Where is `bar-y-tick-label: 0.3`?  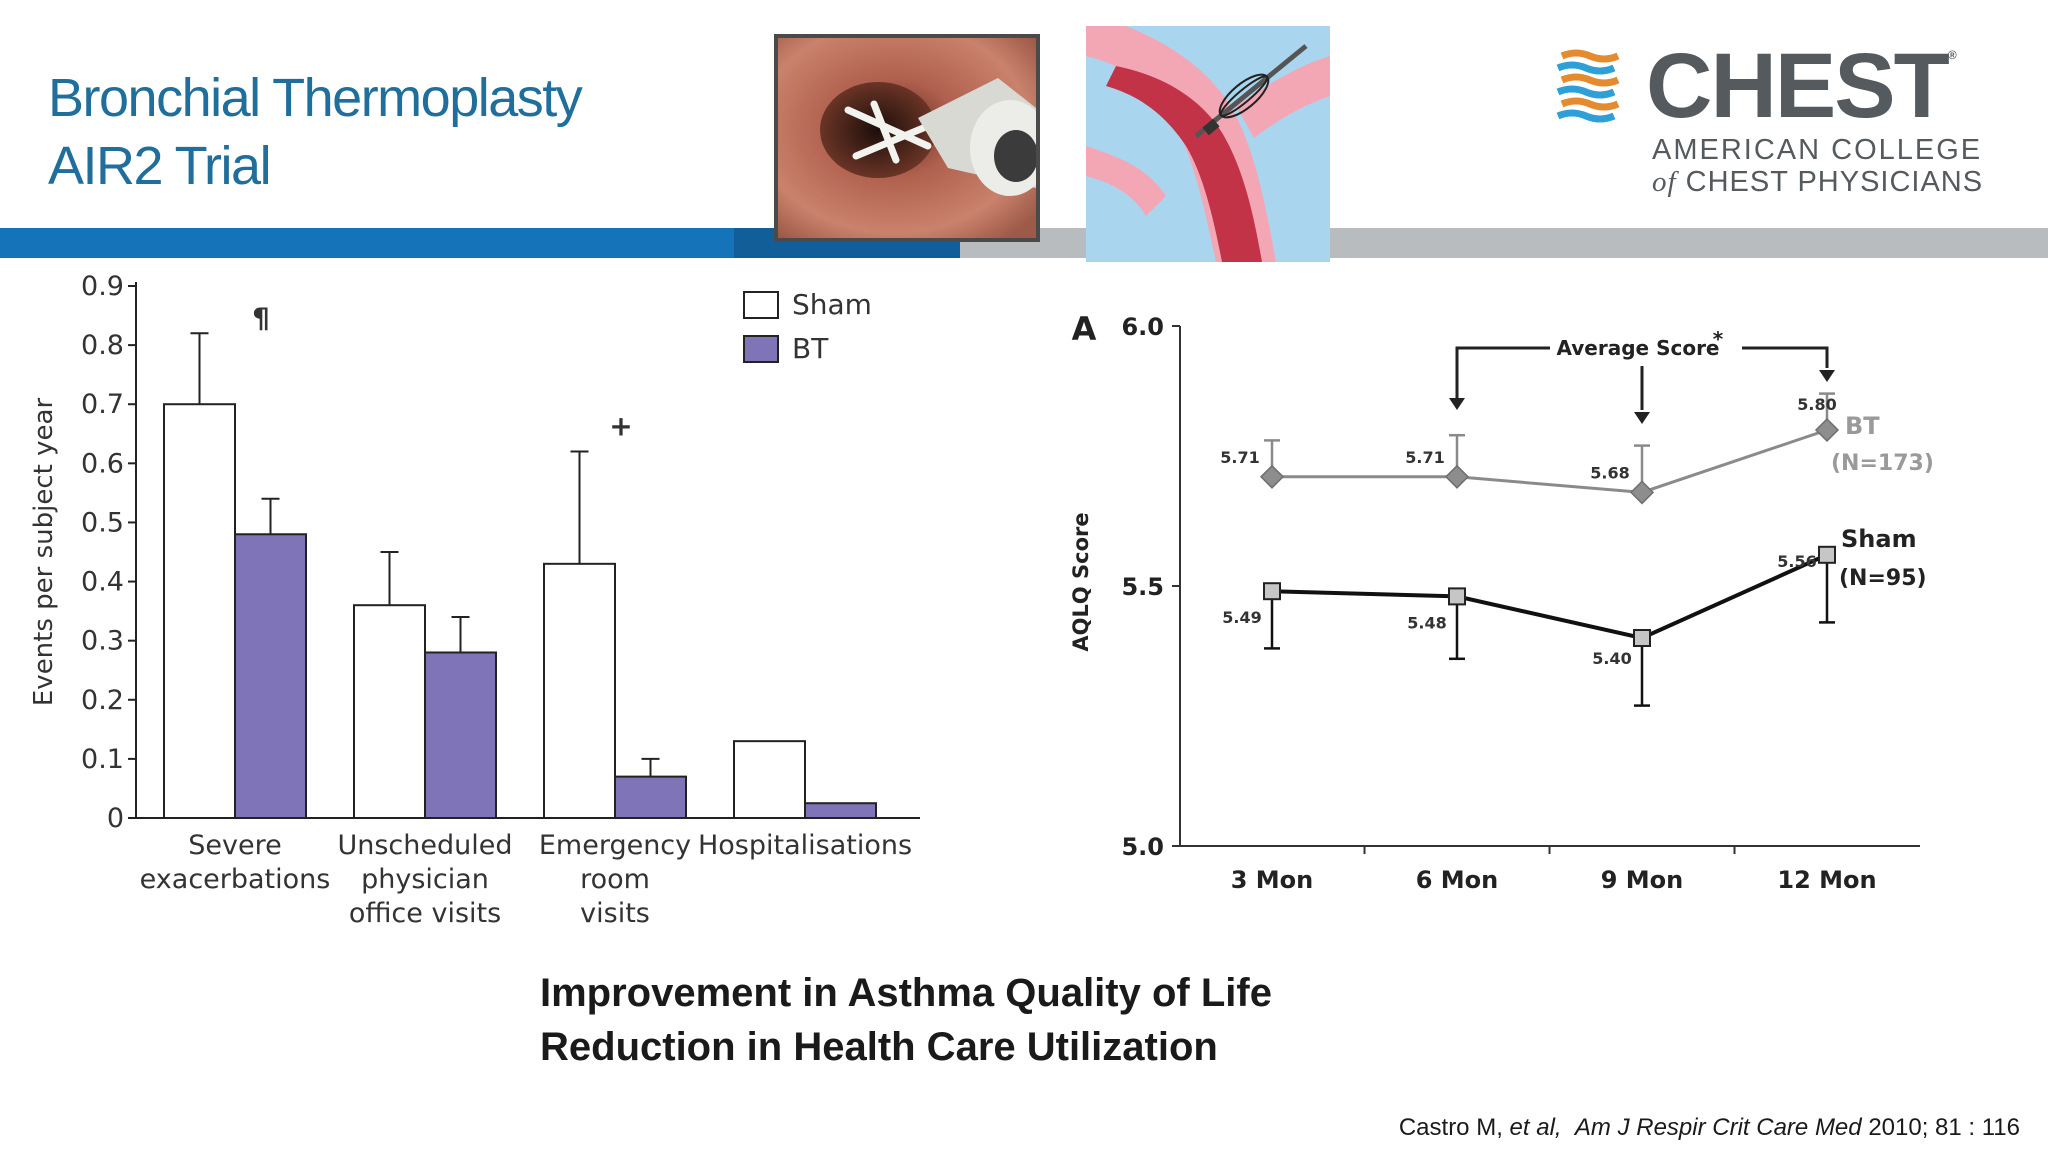
bar-y-tick-label: 0.3 is located at coordinates (102, 641).